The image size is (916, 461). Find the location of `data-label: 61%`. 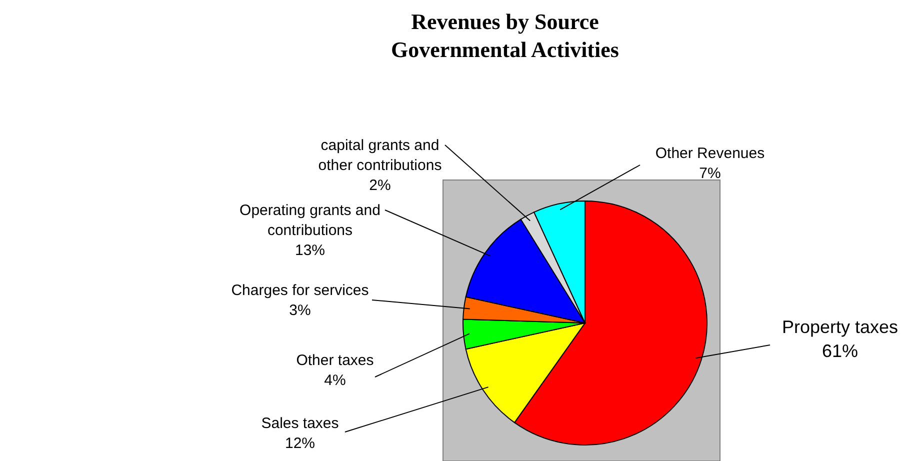

data-label: 61% is located at coordinates (840, 351).